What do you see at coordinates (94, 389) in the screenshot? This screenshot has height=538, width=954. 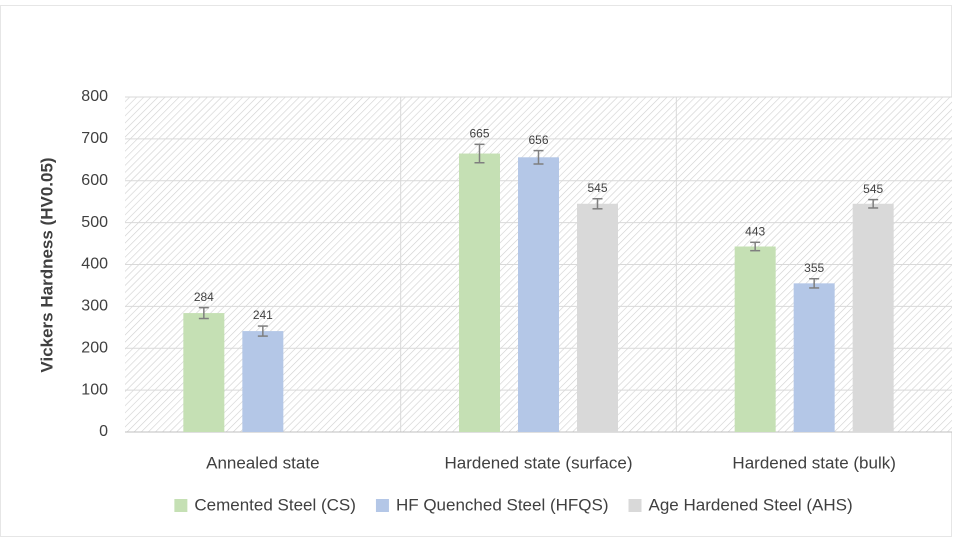 I see `y-tick-label: 100` at bounding box center [94, 389].